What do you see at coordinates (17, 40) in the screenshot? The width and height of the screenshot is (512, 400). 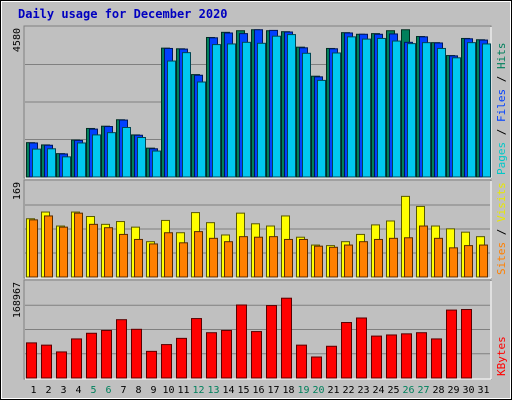 I see `y-max-label: 4580` at bounding box center [17, 40].